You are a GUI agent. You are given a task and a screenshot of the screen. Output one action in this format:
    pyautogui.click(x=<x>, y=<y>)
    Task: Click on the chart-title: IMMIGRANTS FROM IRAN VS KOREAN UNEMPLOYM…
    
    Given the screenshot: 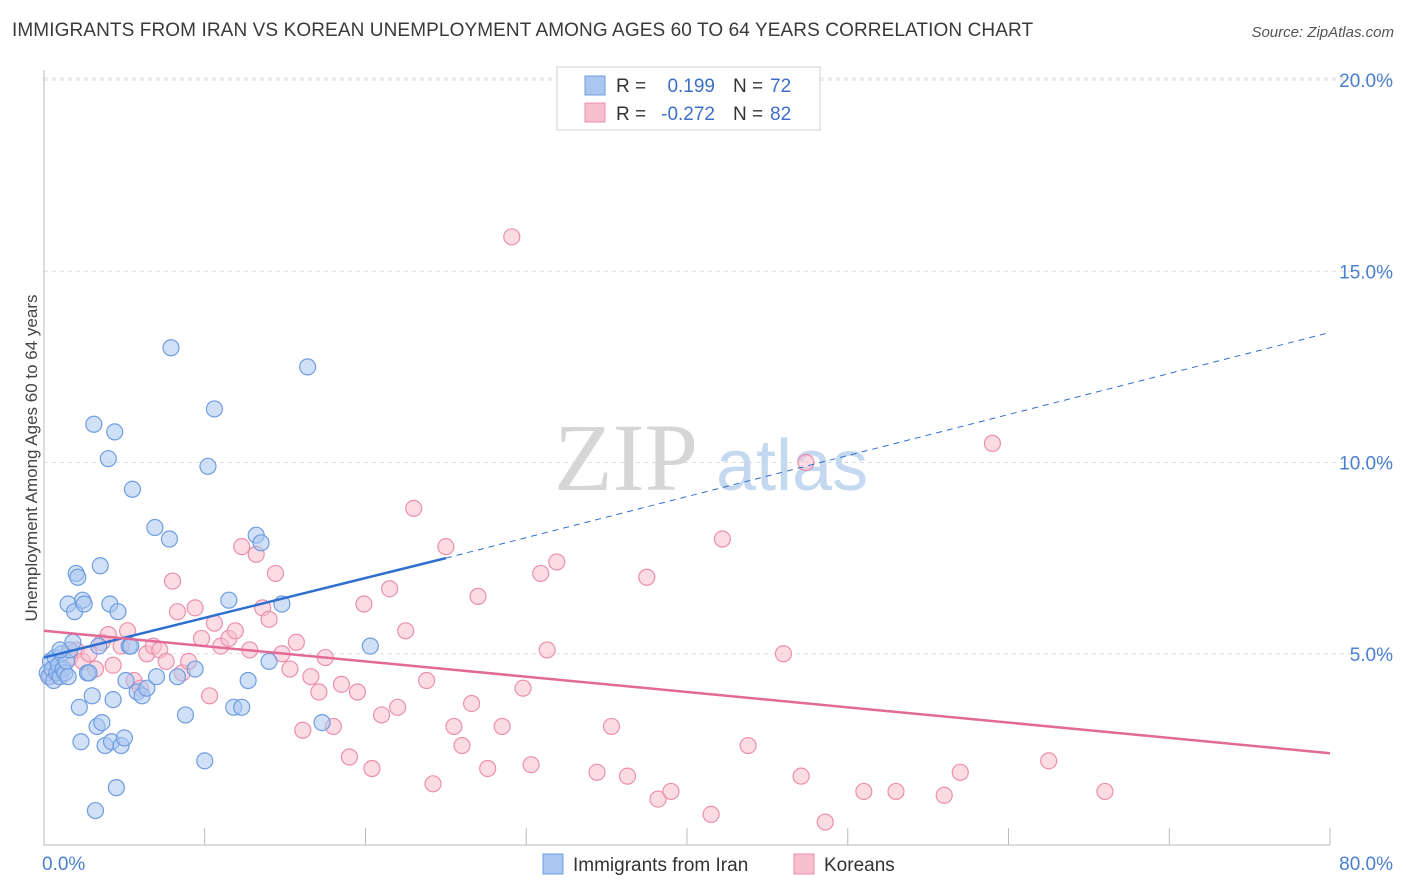 What is the action you would take?
    pyautogui.click(x=523, y=30)
    